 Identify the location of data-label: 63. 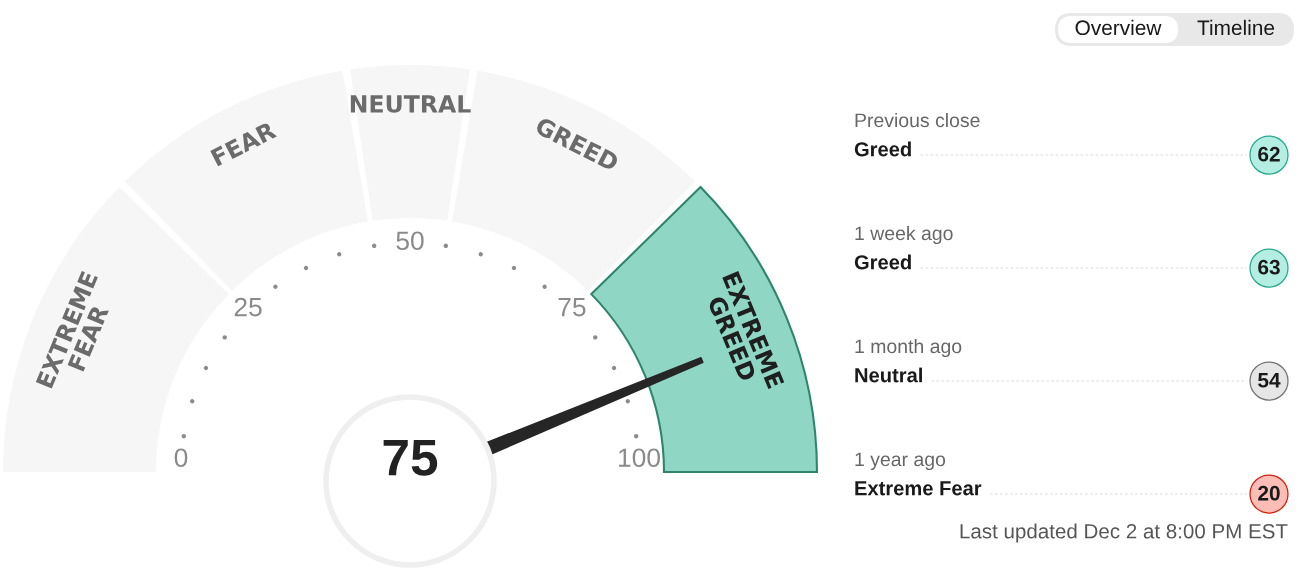
(1269, 267).